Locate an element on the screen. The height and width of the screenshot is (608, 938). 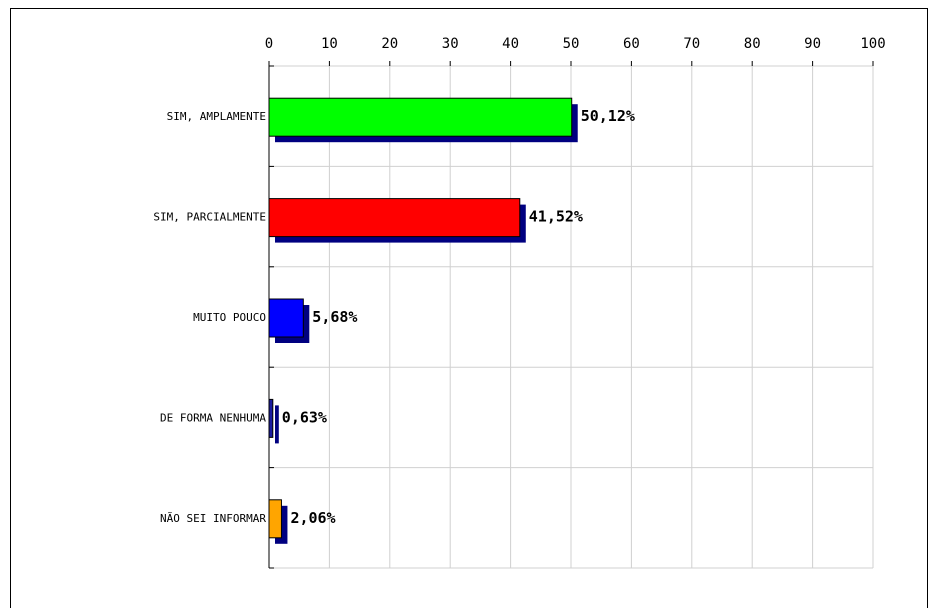
x-tick-label: 90 is located at coordinates (812, 44).